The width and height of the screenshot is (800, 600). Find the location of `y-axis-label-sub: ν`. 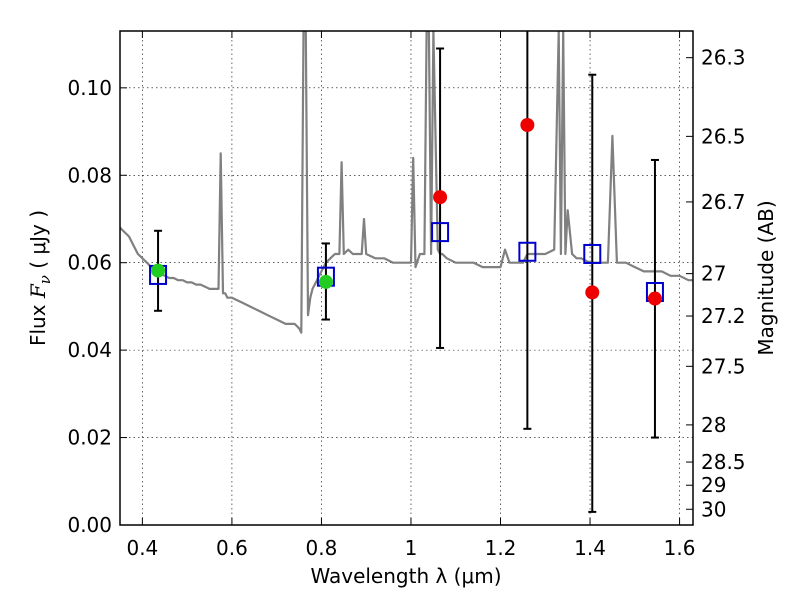

y-axis-label-sub: ν is located at coordinates (45, 279).